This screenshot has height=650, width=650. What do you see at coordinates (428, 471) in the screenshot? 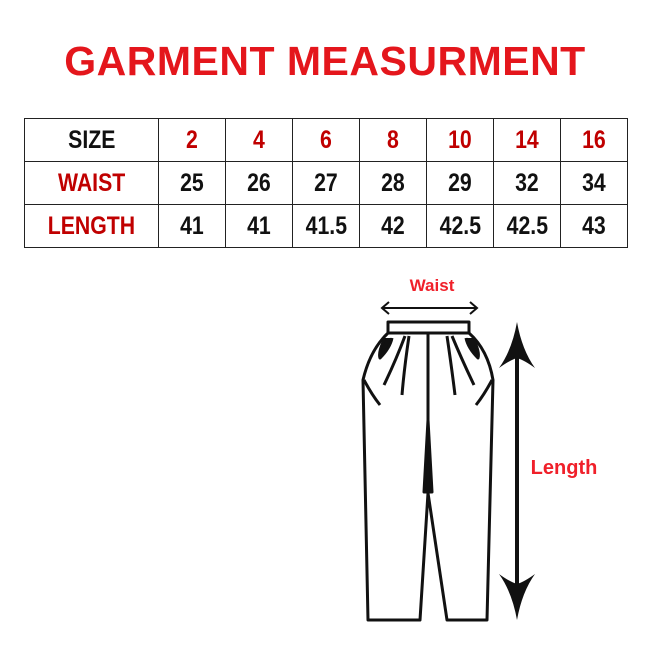
I see `pants-icon` at bounding box center [428, 471].